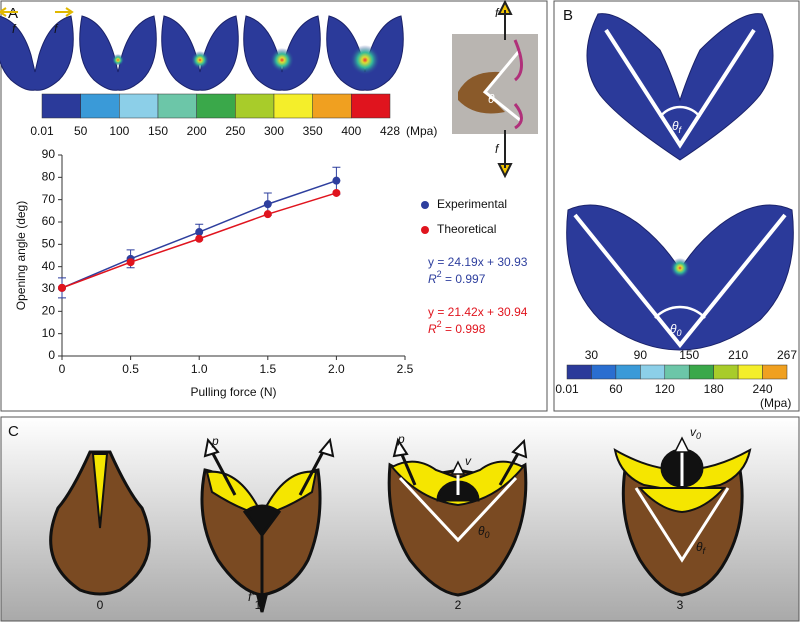 This screenshot has width=800, height=622. I want to click on colorbar-label: 428, so click(390, 131).